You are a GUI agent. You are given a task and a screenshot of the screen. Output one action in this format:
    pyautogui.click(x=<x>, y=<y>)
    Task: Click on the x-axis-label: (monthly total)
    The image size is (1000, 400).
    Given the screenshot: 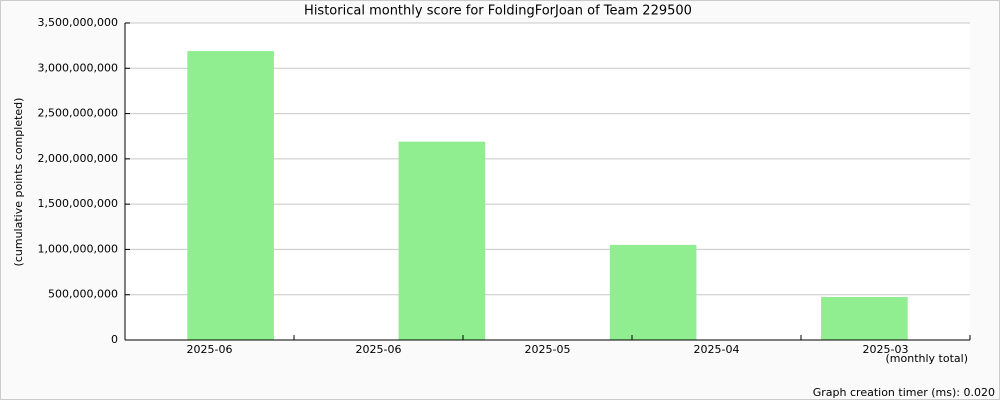 What is the action you would take?
    pyautogui.click(x=927, y=358)
    